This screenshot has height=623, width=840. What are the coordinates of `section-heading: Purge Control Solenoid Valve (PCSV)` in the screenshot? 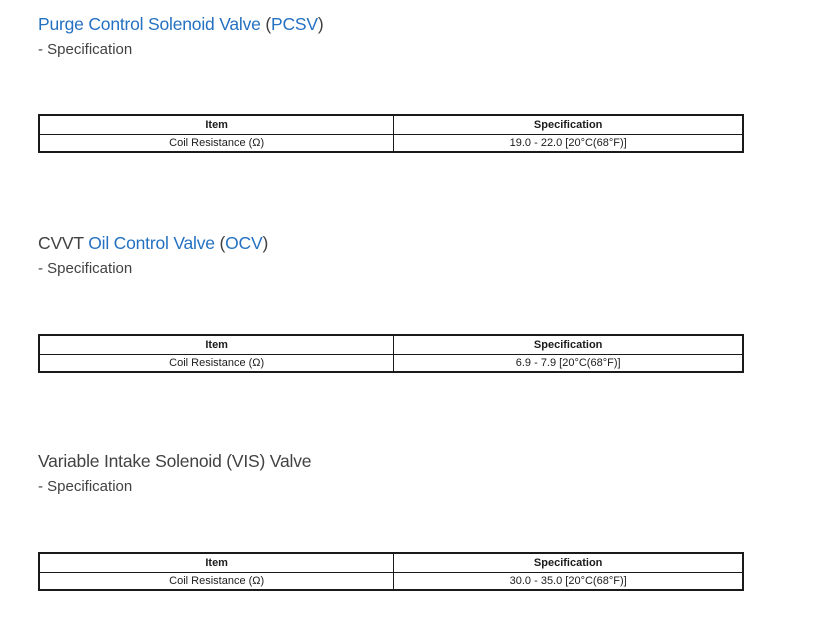 It's located at (391, 17).